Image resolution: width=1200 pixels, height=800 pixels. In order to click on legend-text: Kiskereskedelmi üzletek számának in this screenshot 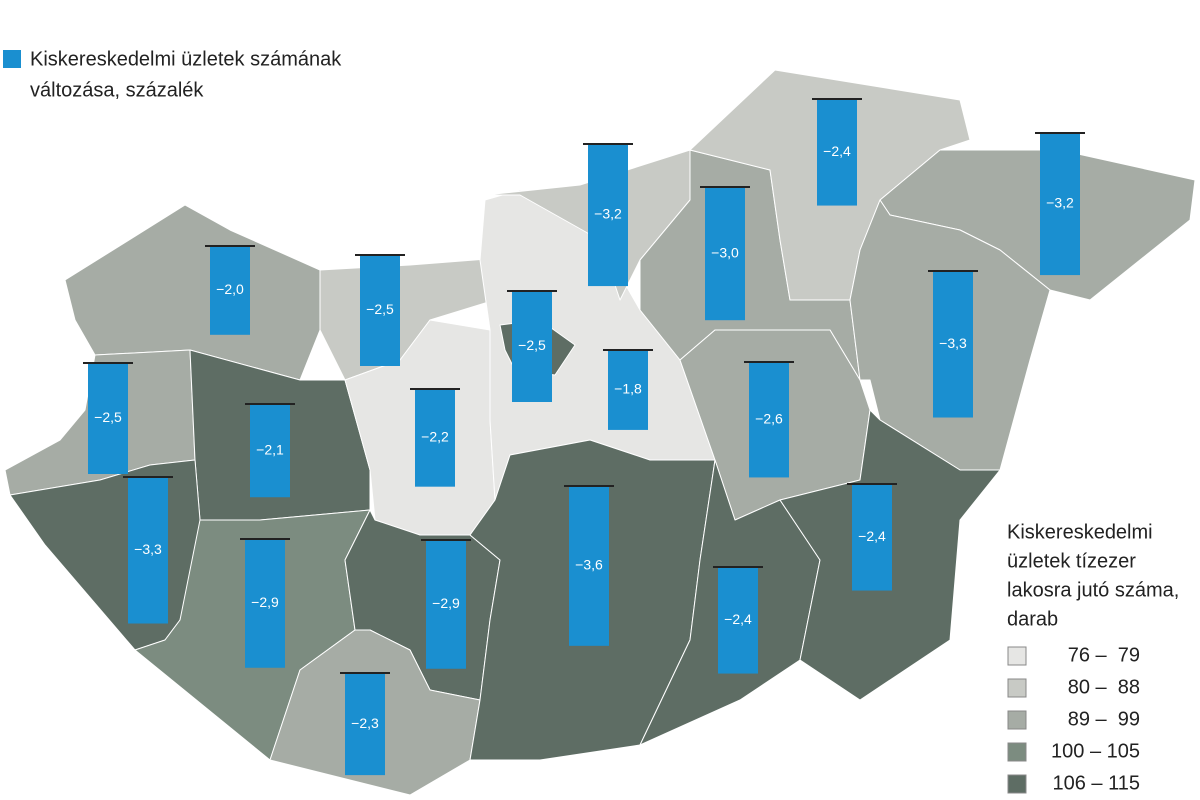, I will do `click(186, 59)`.